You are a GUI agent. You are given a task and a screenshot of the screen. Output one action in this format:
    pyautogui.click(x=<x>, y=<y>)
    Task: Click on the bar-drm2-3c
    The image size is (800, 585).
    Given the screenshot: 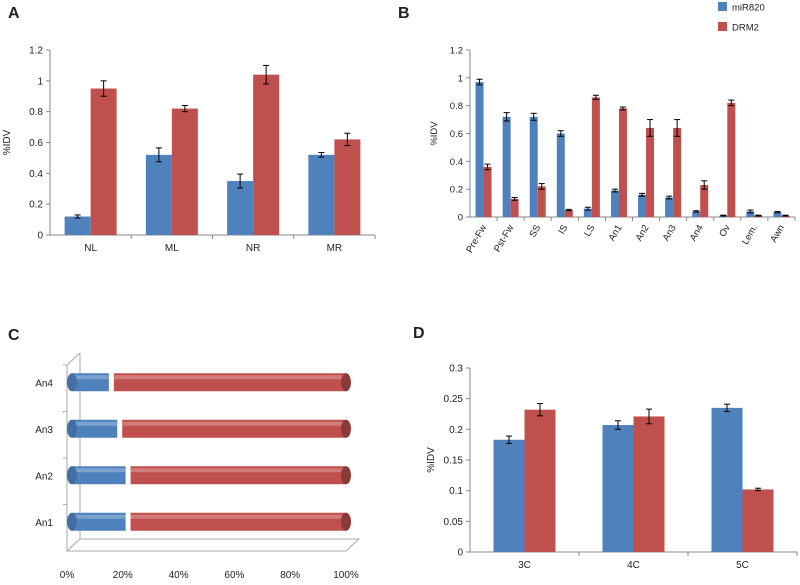 What is the action you would take?
    pyautogui.click(x=540, y=480)
    